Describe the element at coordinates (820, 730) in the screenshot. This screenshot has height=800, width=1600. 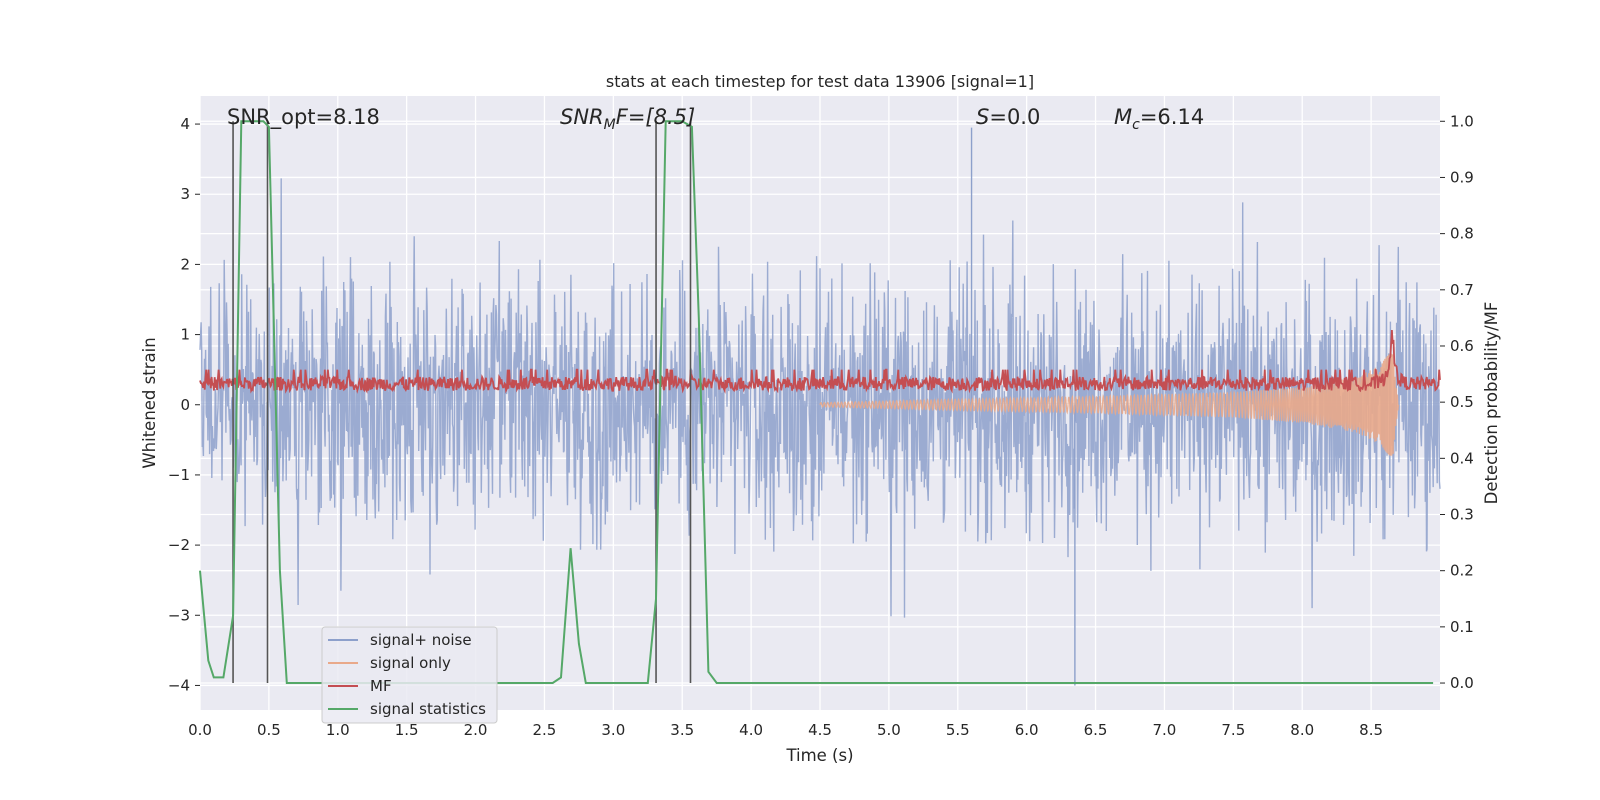
I see `x-tick-label: 4.5` at that location.